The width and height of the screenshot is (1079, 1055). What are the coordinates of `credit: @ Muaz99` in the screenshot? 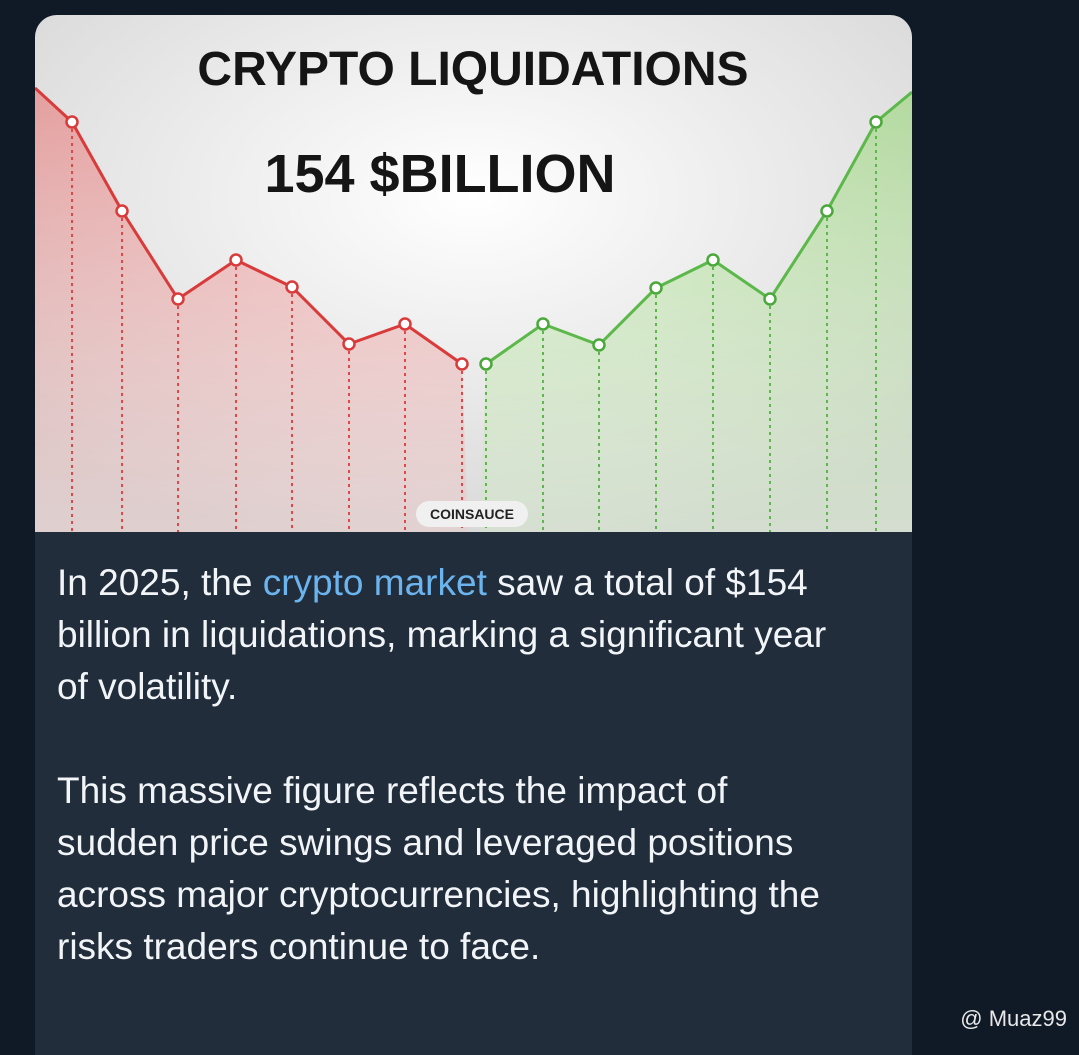 It's located at (1013, 1018).